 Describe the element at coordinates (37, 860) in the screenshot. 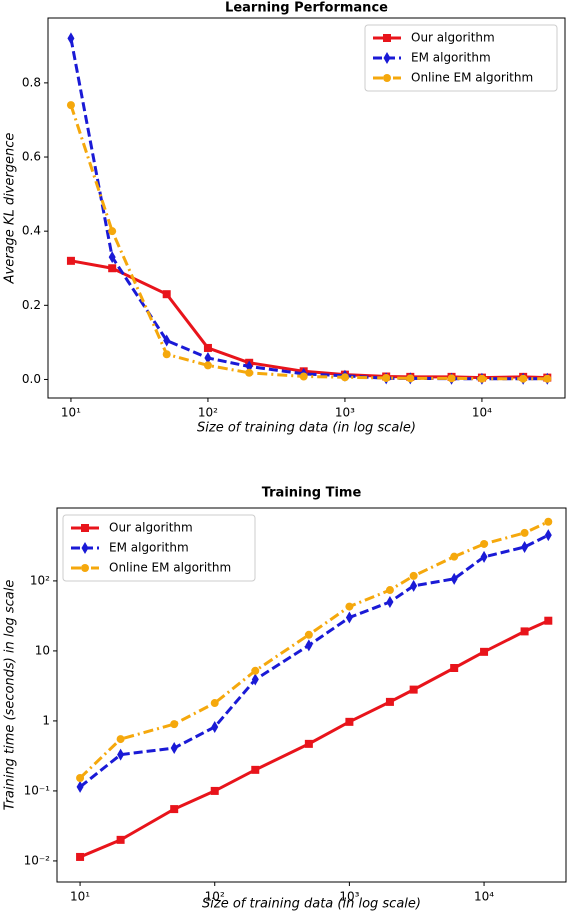

I see `y-tick-label: 10⁻²` at that location.